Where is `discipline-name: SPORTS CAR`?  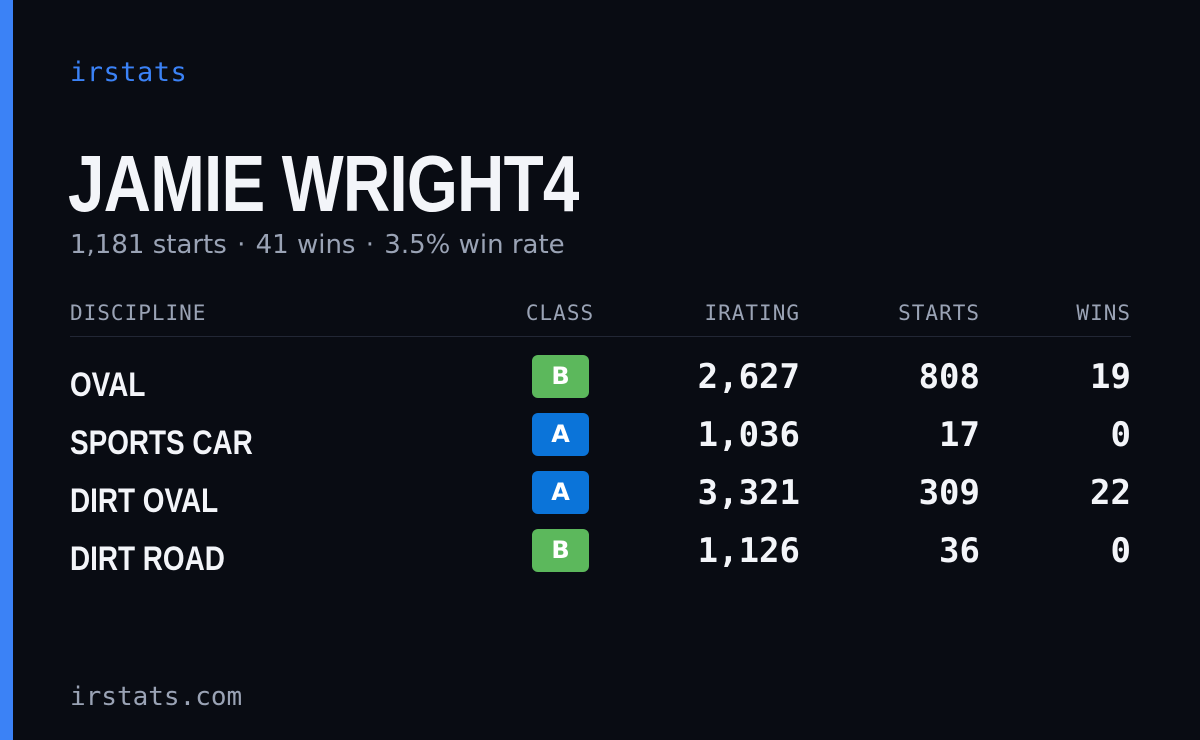
discipline-name: SPORTS CAR is located at coordinates (161, 443).